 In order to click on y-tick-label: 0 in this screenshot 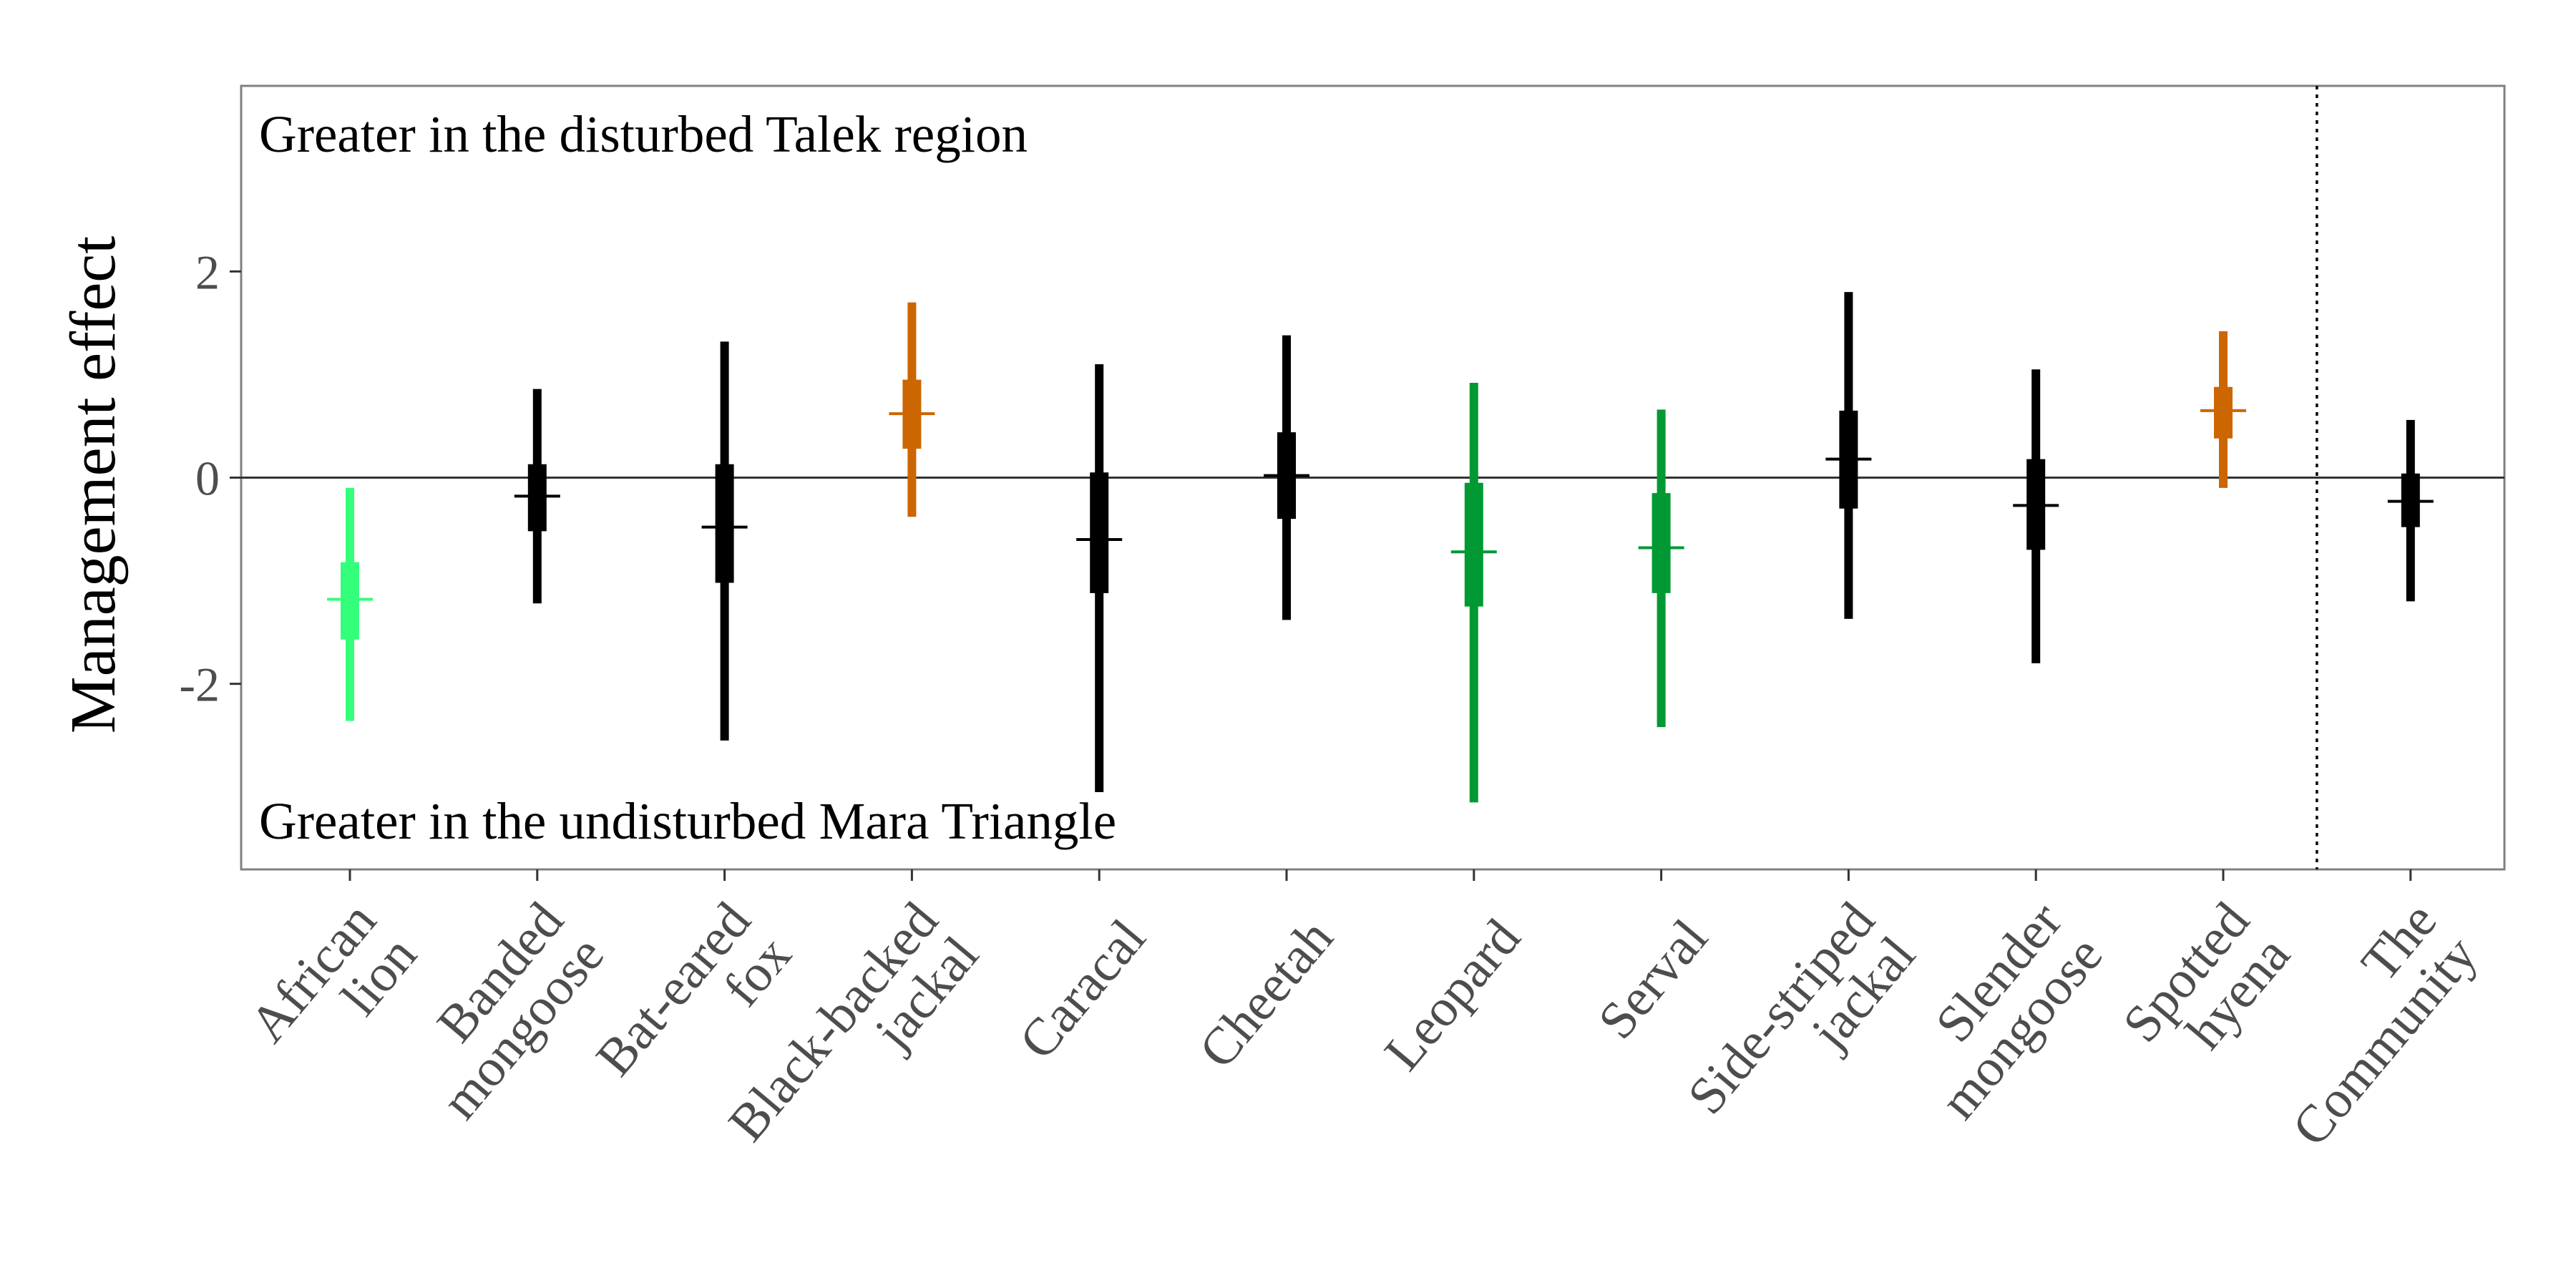, I will do `click(208, 479)`.